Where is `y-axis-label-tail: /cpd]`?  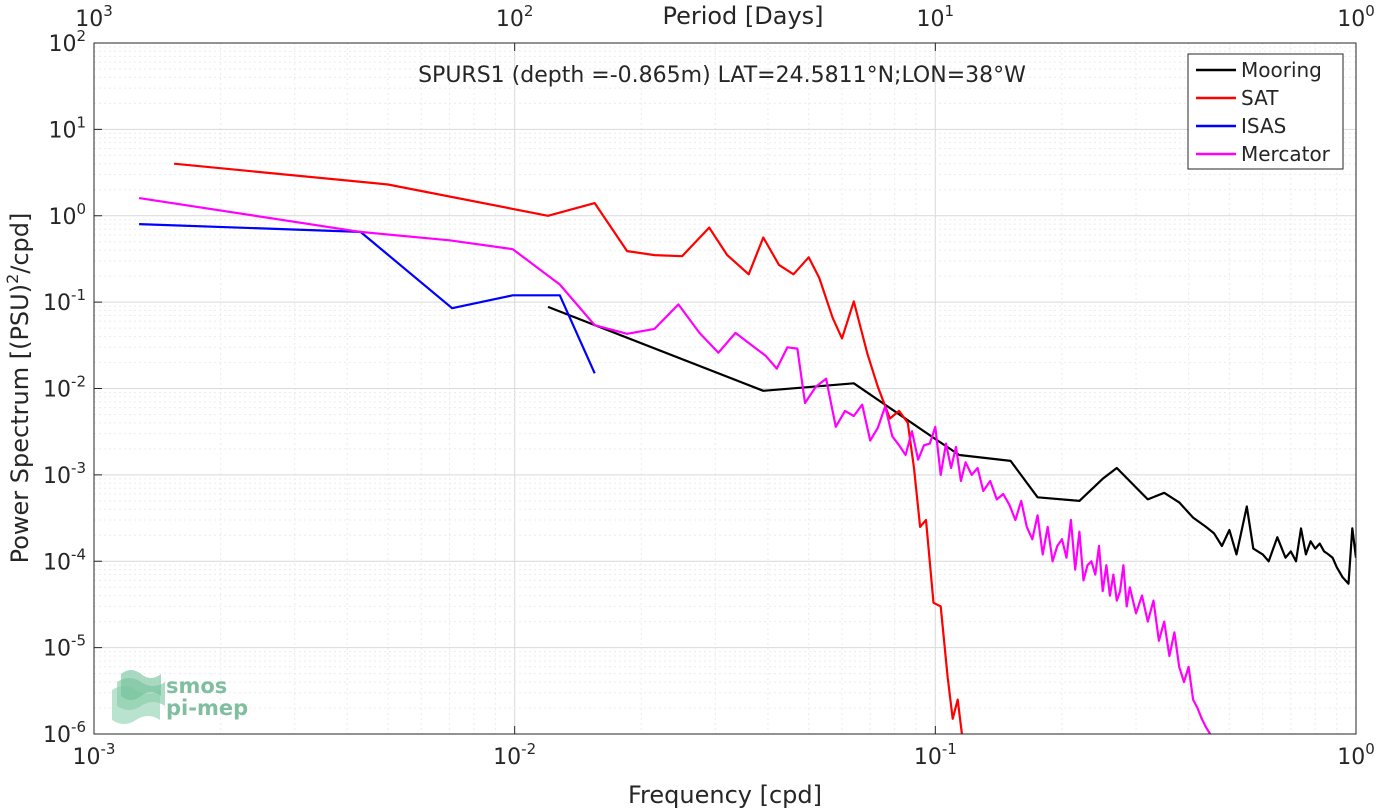
y-axis-label-tail: /cpd] is located at coordinates (20, 243).